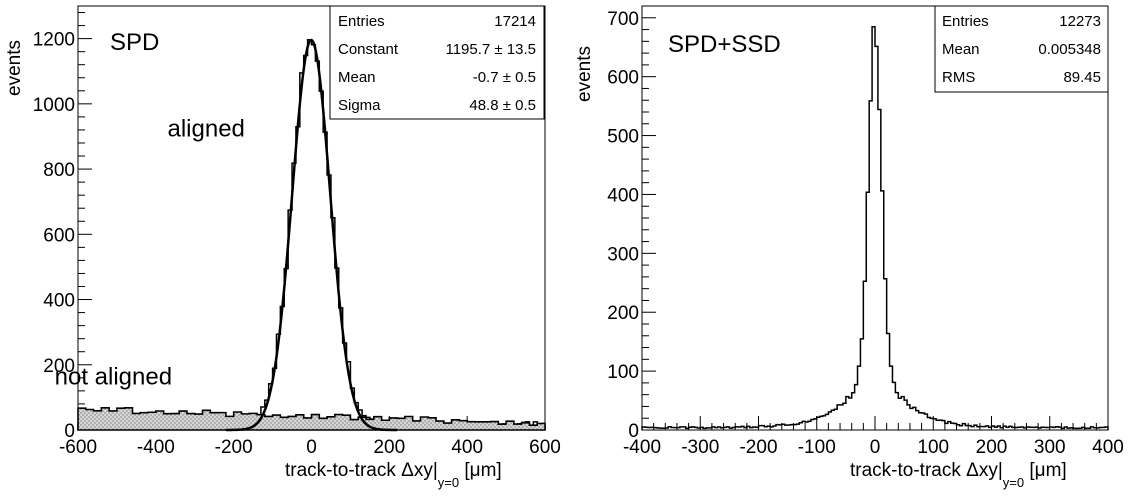  Describe the element at coordinates (54, 40) in the screenshot. I see `y-tick-label: 1200` at that location.